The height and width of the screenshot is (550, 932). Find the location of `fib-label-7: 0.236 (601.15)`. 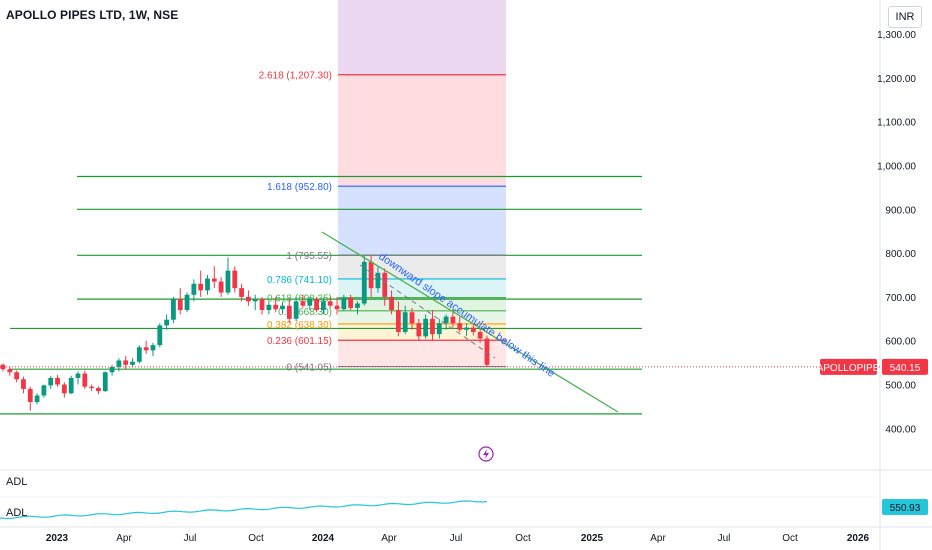

fib-label-7: 0.236 (601.15) is located at coordinates (299, 341).